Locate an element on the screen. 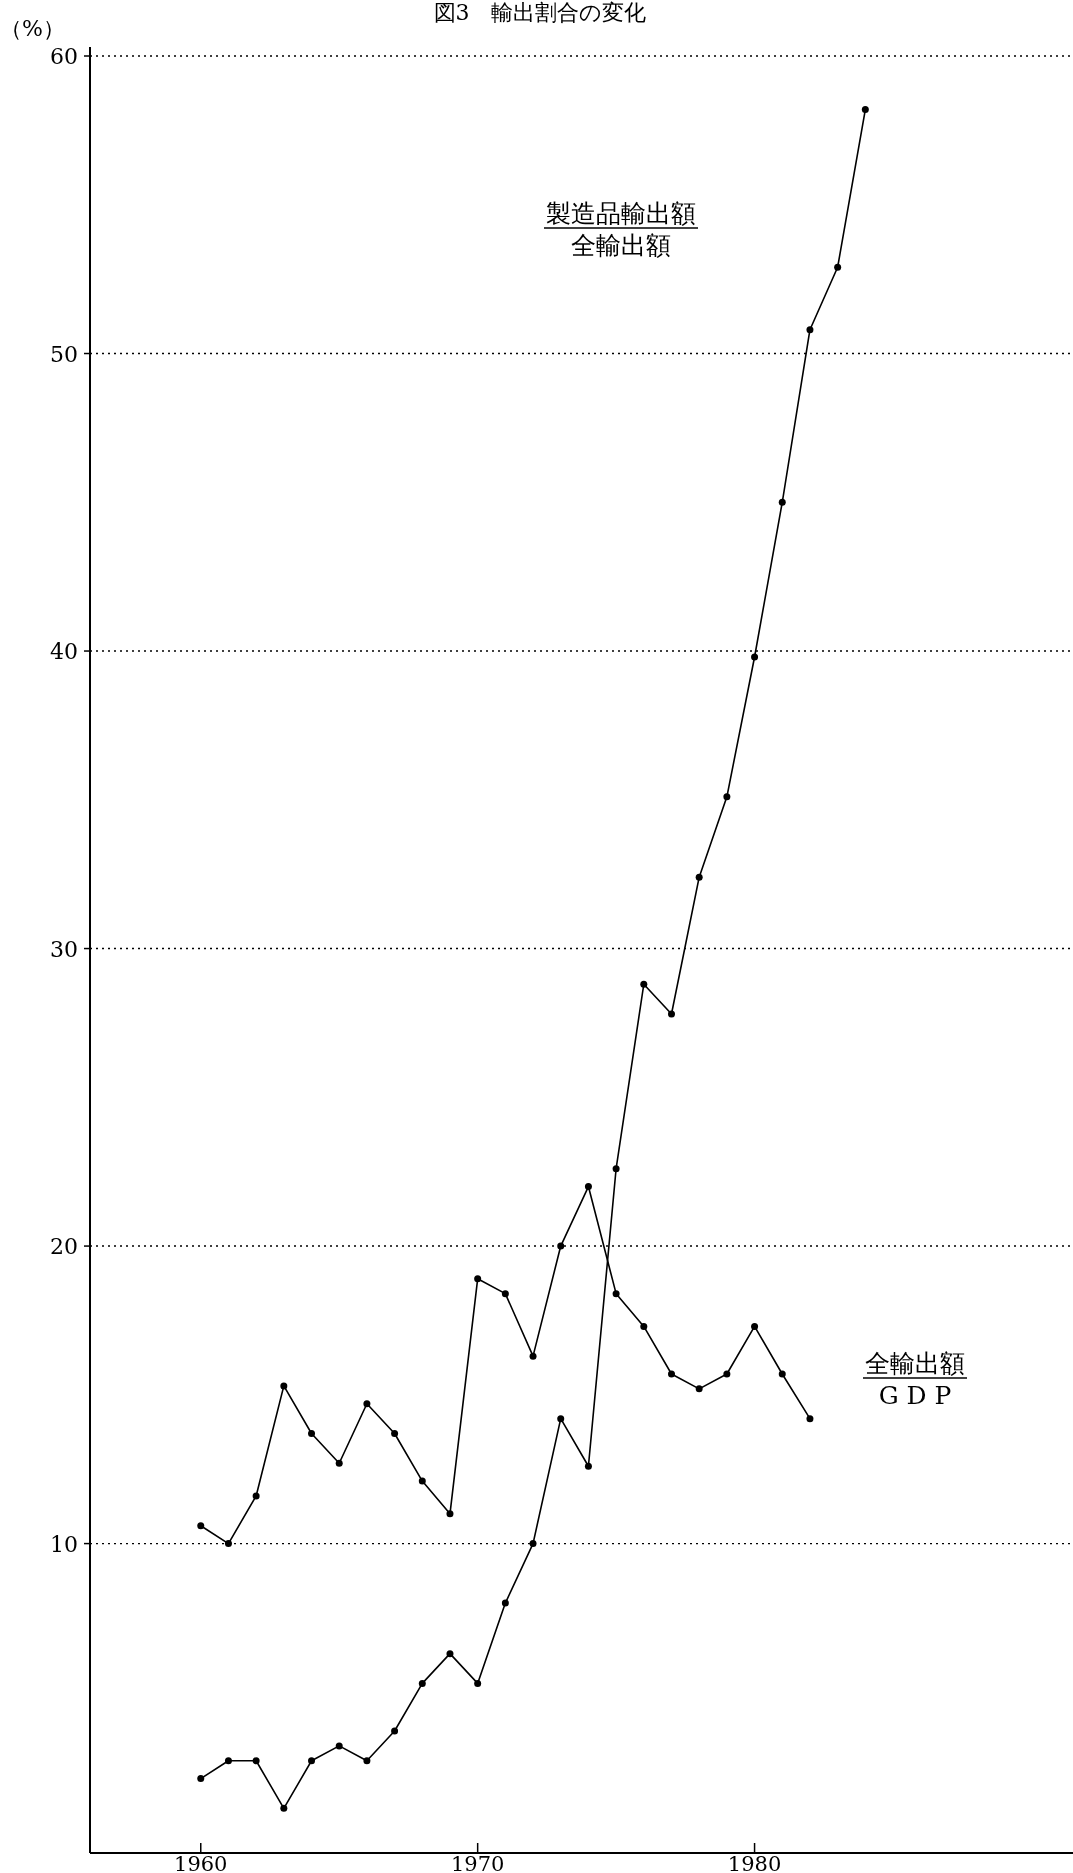 The height and width of the screenshot is (1873, 1073). annotation: G D P is located at coordinates (915, 1395).